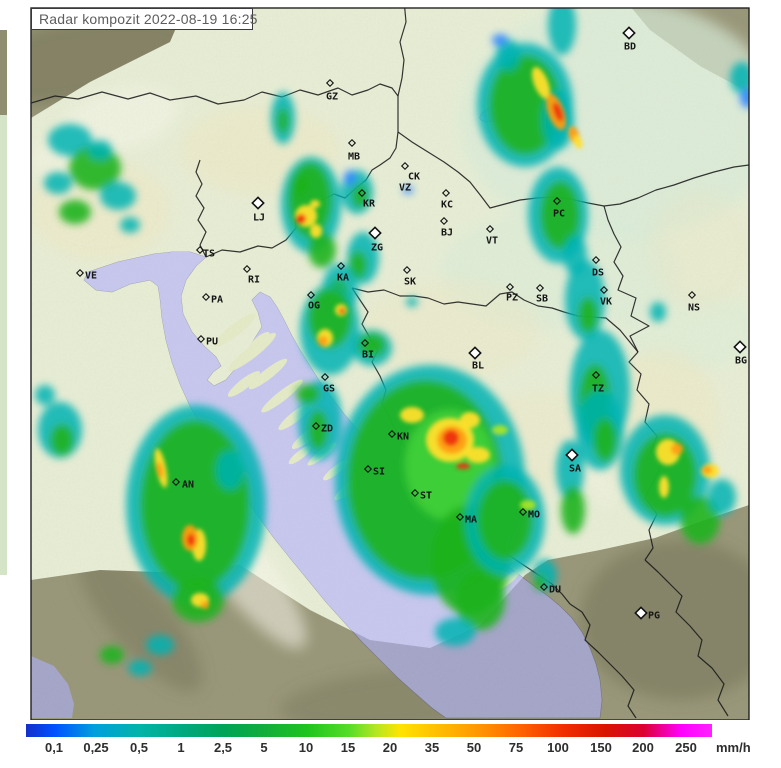  Describe the element at coordinates (471, 520) in the screenshot. I see `city-label-MA: MA` at that location.